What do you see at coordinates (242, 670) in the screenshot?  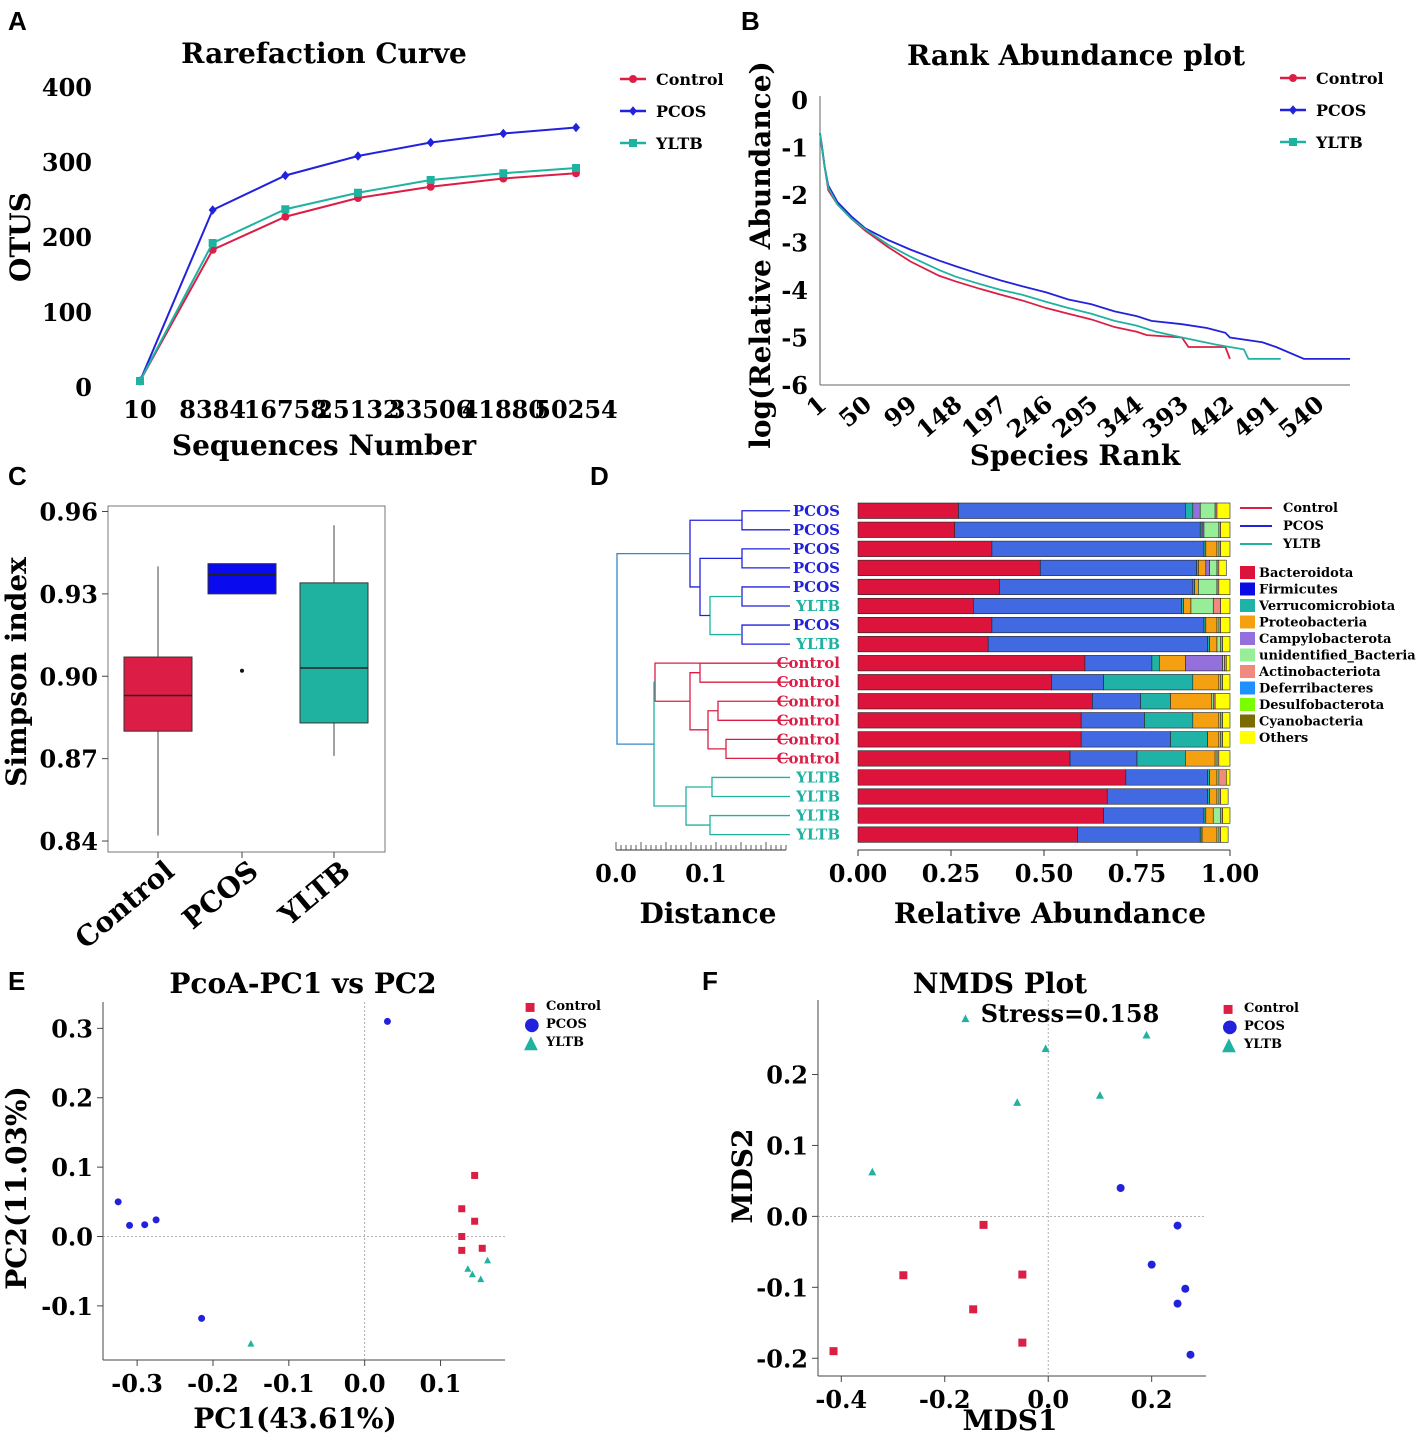 I see `panel-c-outlier-pcos` at bounding box center [242, 670].